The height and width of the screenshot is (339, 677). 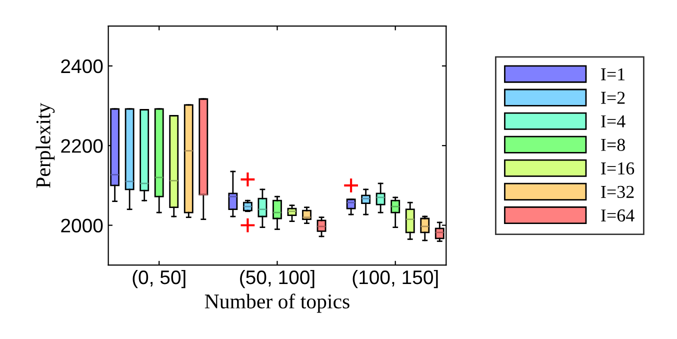 What do you see at coordinates (395, 279) in the screenshot?
I see `x-tick-label: (100, 150]` at bounding box center [395, 279].